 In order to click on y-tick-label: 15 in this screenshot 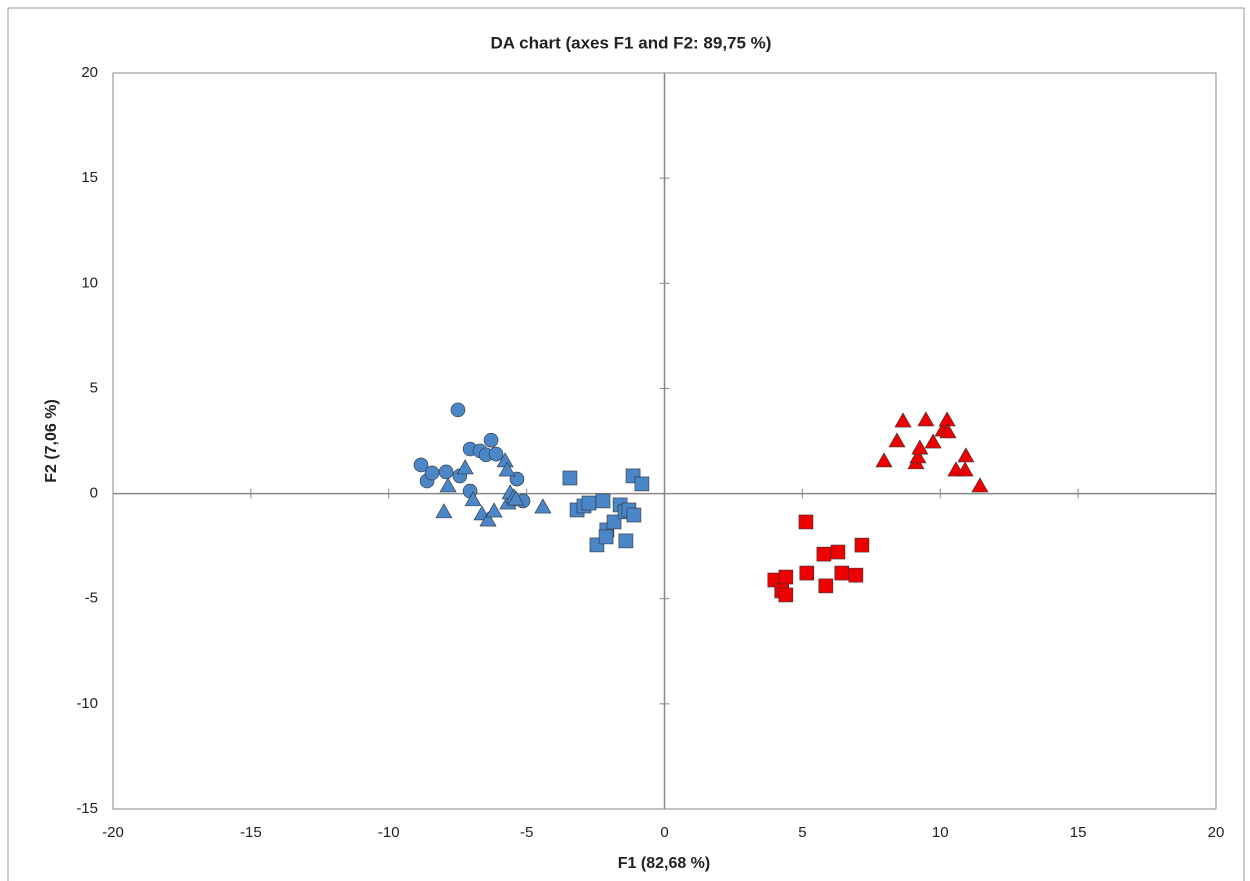, I will do `click(89, 177)`.